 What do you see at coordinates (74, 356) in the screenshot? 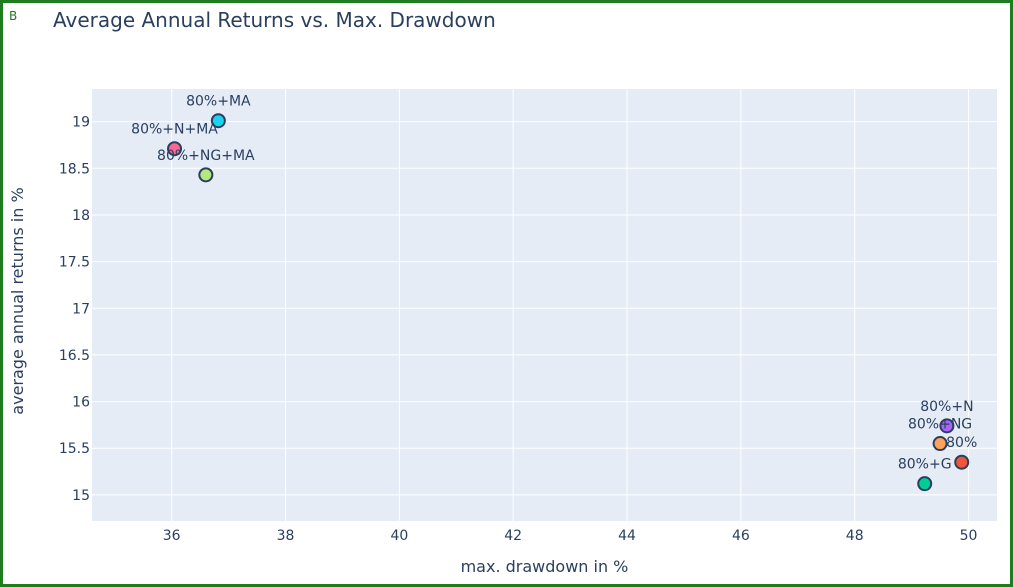
I see `y-tick-label: 16.5` at bounding box center [74, 356].